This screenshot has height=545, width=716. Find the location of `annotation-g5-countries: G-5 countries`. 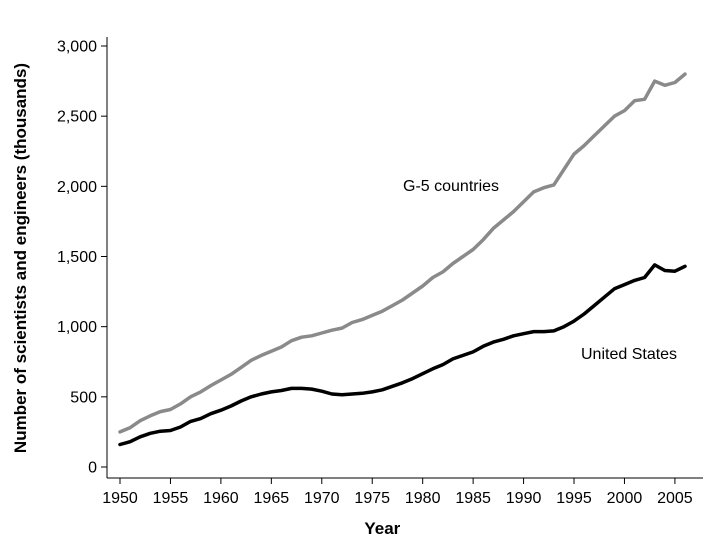

annotation-g5-countries: G-5 countries is located at coordinates (451, 186).